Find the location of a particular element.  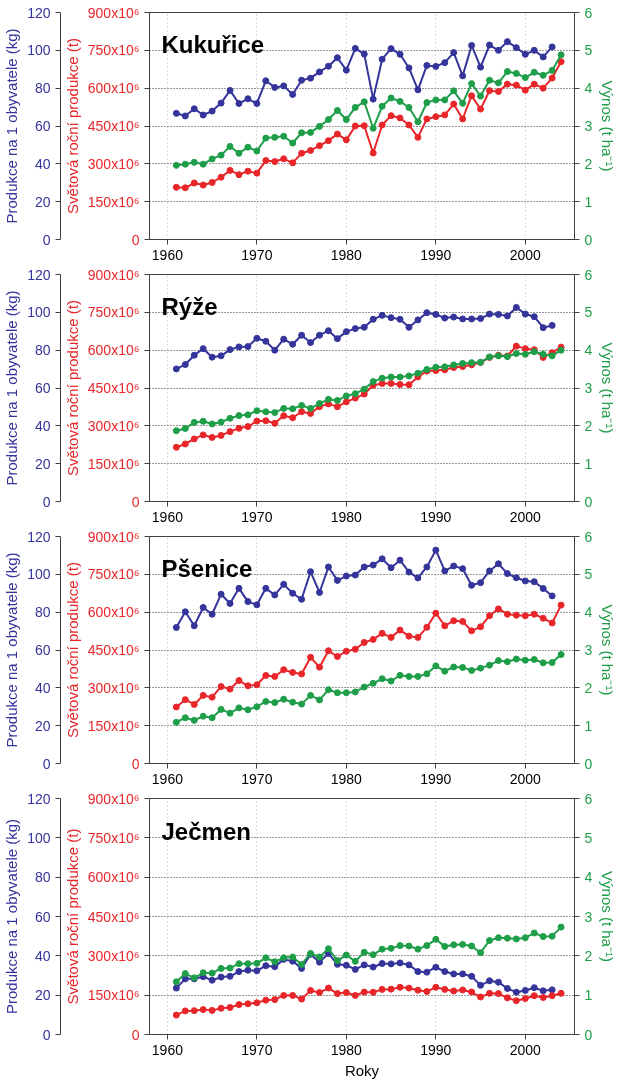

x-axis-title: Roky is located at coordinates (362, 1070).